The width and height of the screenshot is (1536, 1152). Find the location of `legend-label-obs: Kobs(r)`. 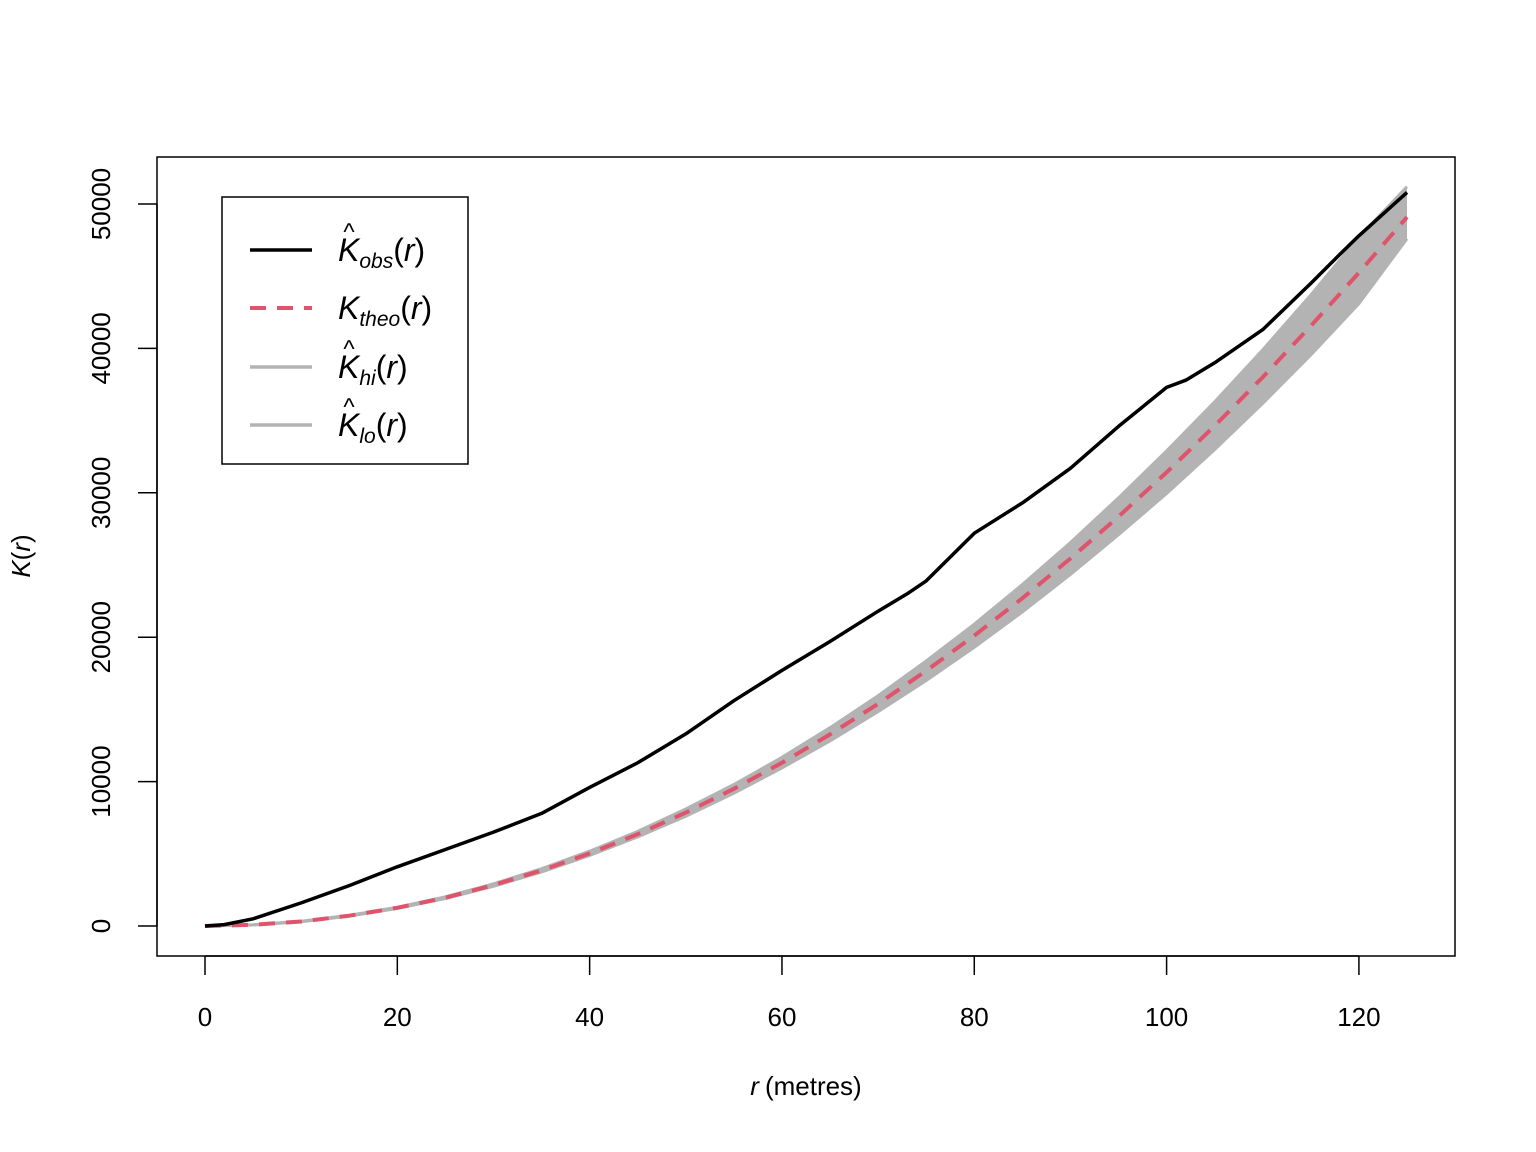

legend-label-obs: Kobs(r) is located at coordinates (381, 252).